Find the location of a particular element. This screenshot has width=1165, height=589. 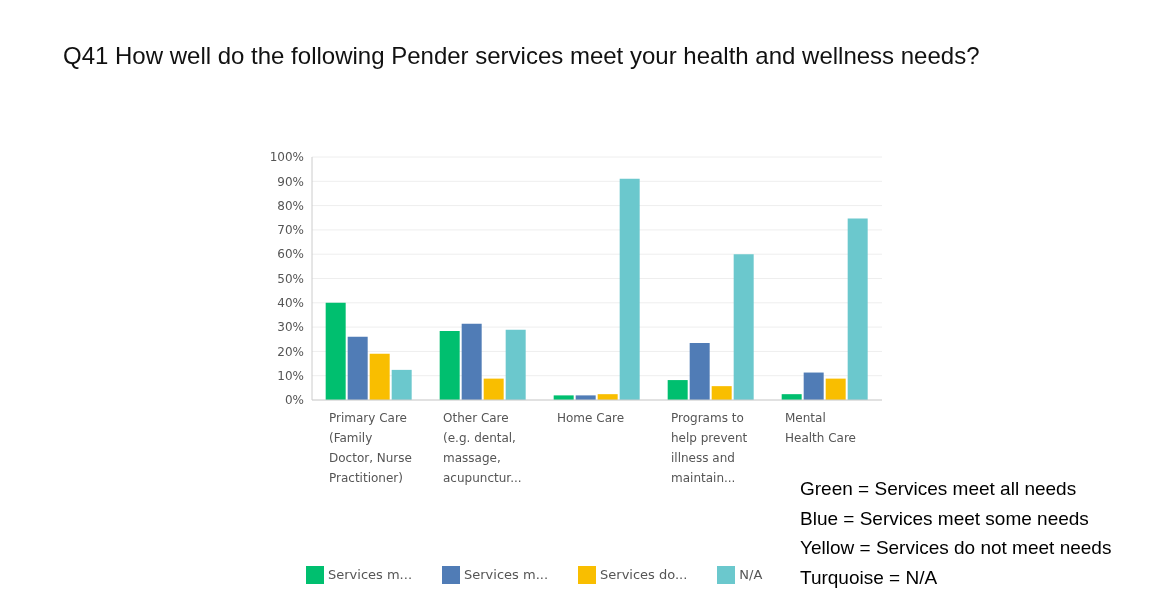

y-tick-label: 30% is located at coordinates (290, 327).